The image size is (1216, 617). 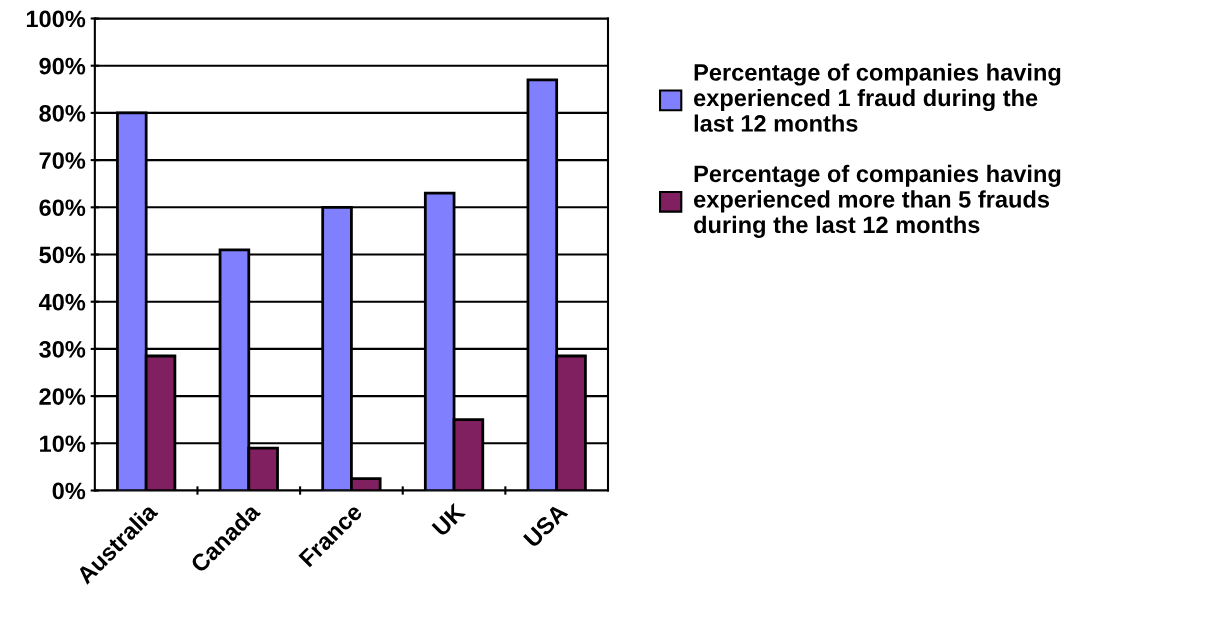 What do you see at coordinates (62, 66) in the screenshot?
I see `y-tick-label: 90%` at bounding box center [62, 66].